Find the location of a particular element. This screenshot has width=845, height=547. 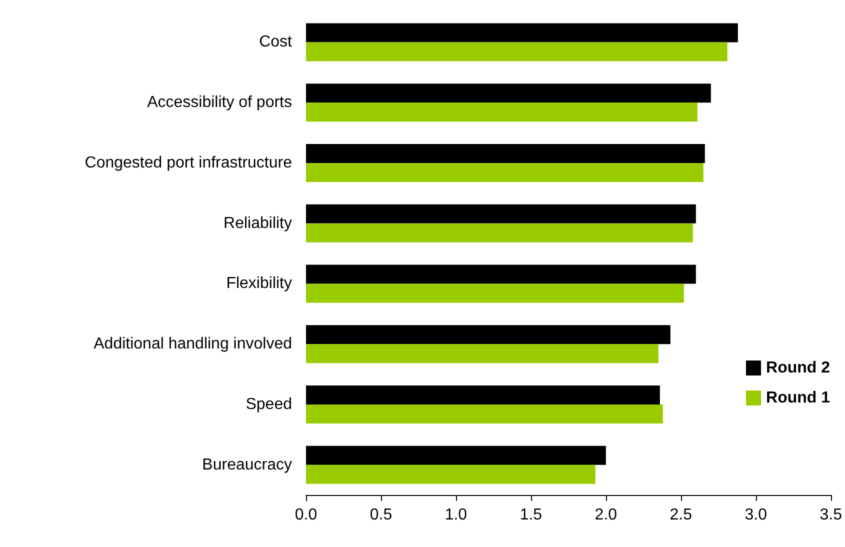

y-tick-label: Cost is located at coordinates (276, 42).